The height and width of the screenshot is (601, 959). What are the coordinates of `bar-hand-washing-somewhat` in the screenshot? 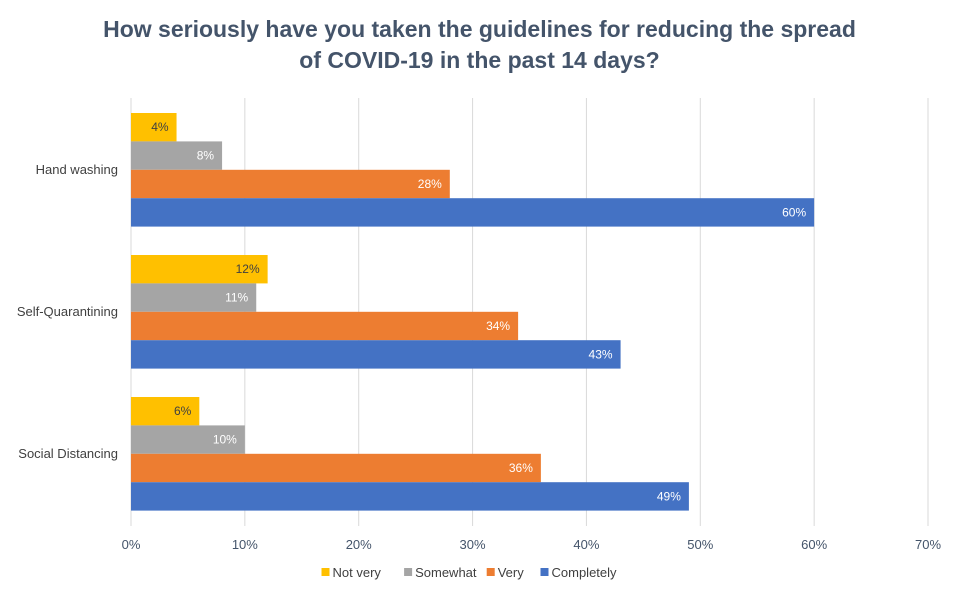 It's located at (177, 155).